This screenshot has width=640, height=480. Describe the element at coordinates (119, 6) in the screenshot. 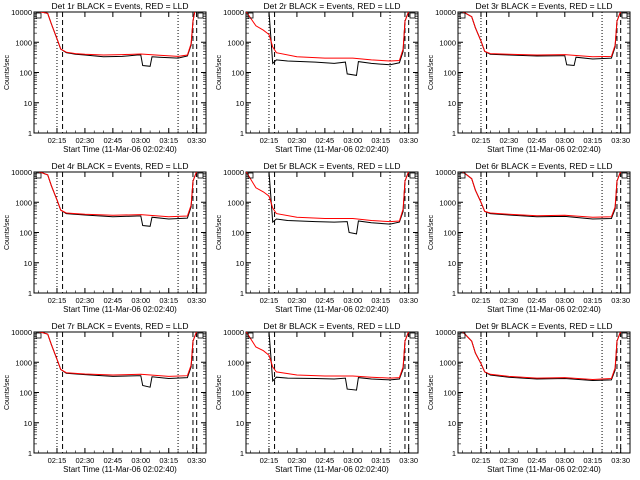

I see `panel-title: Det 1r BLACK = Events, RED = LLD` at that location.